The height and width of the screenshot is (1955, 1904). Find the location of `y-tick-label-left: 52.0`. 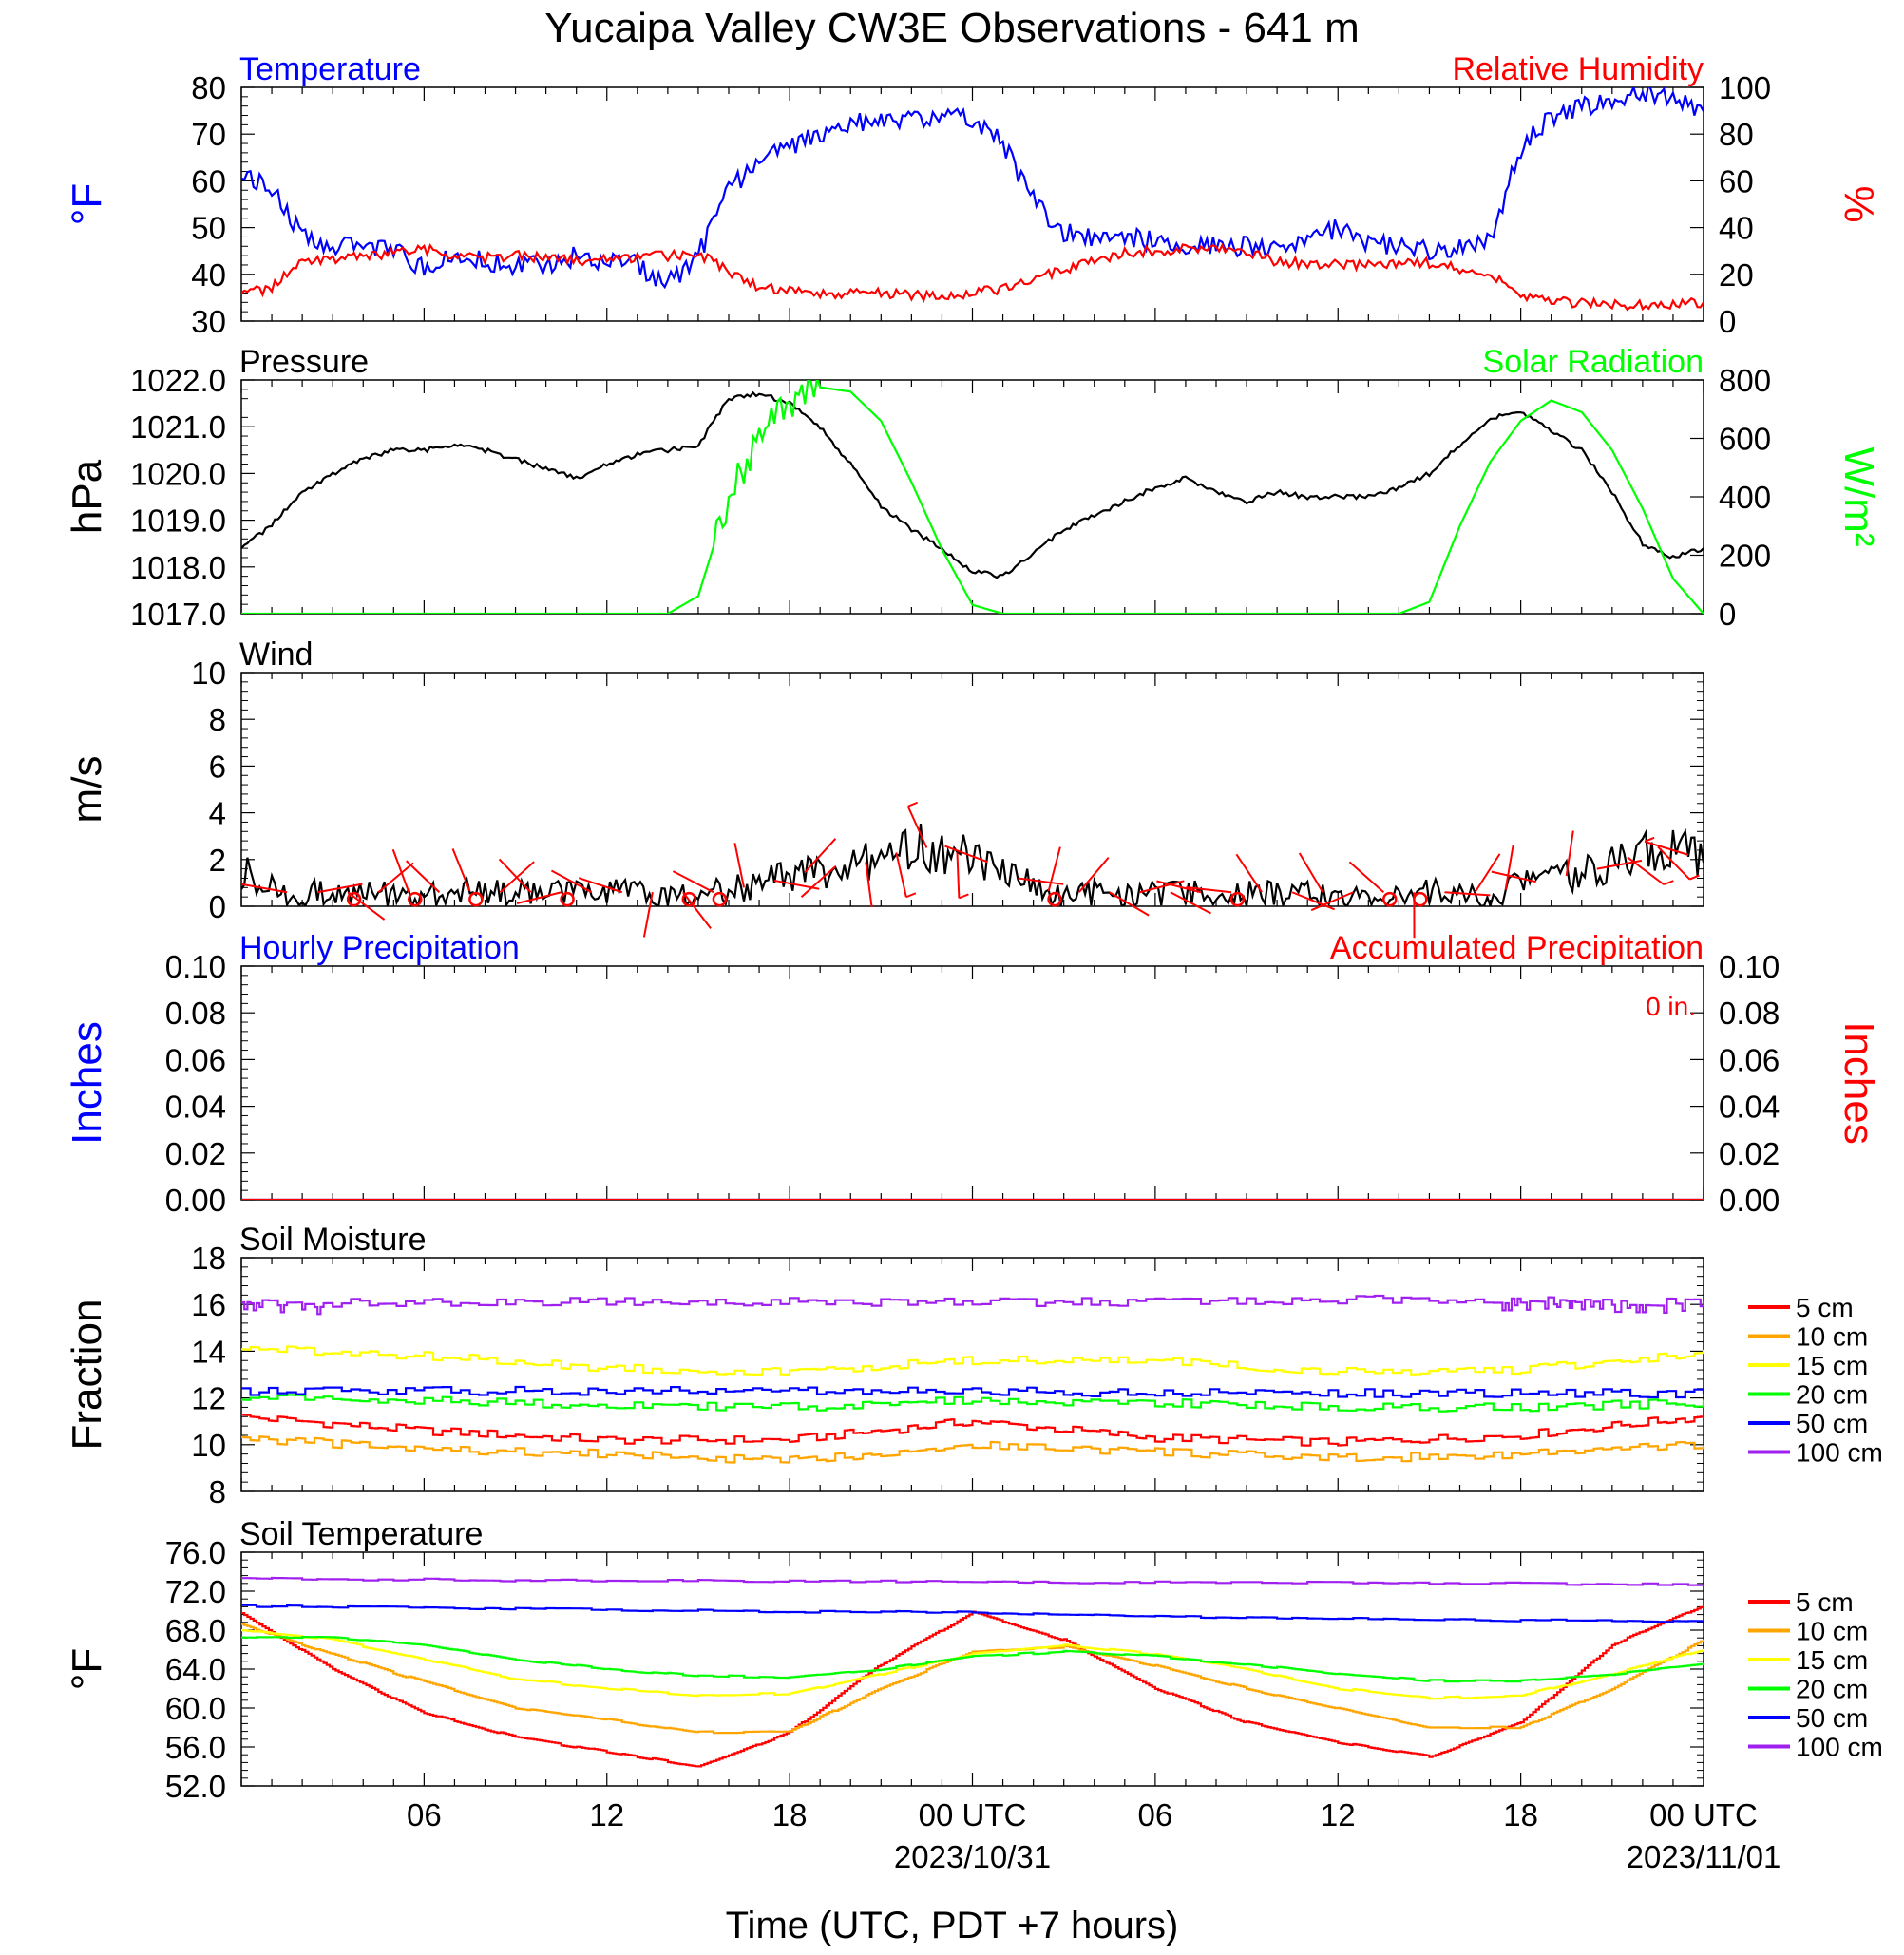

y-tick-label-left: 52.0 is located at coordinates (195, 1786).